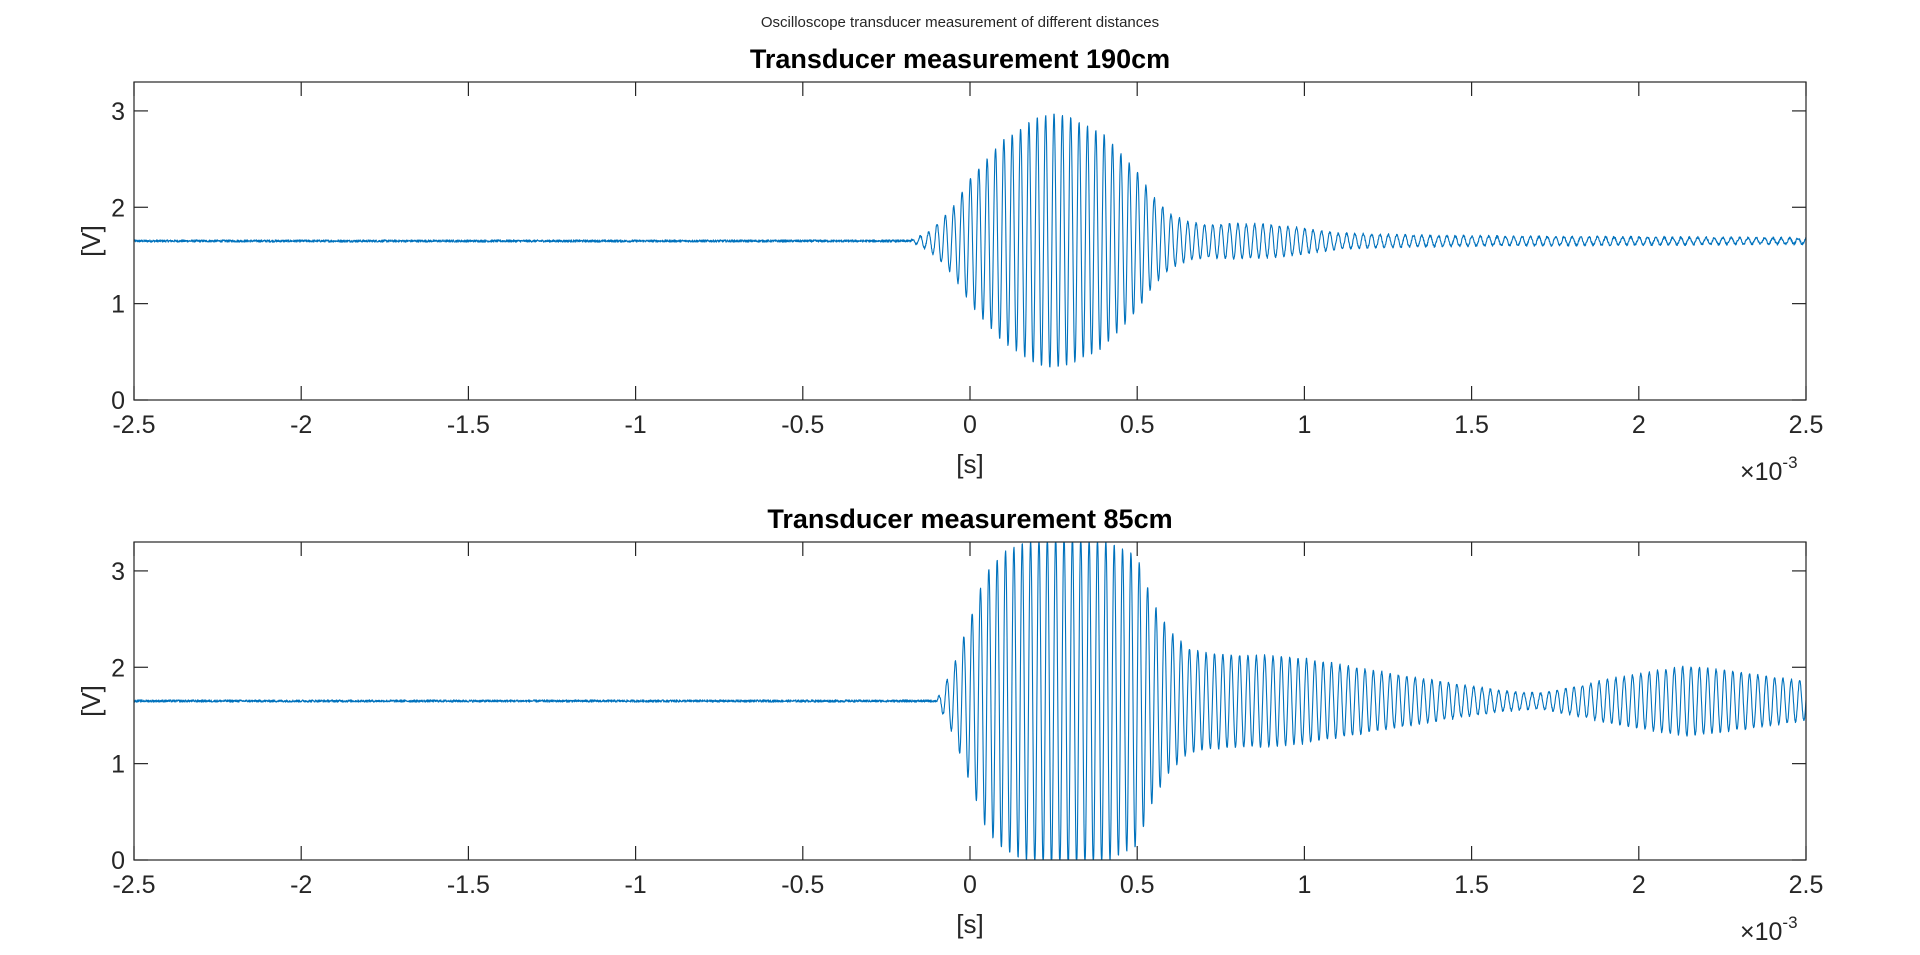 The width and height of the screenshot is (1920, 955). I want to click on subplot-title: Transducer measurement 190cm, so click(960, 59).